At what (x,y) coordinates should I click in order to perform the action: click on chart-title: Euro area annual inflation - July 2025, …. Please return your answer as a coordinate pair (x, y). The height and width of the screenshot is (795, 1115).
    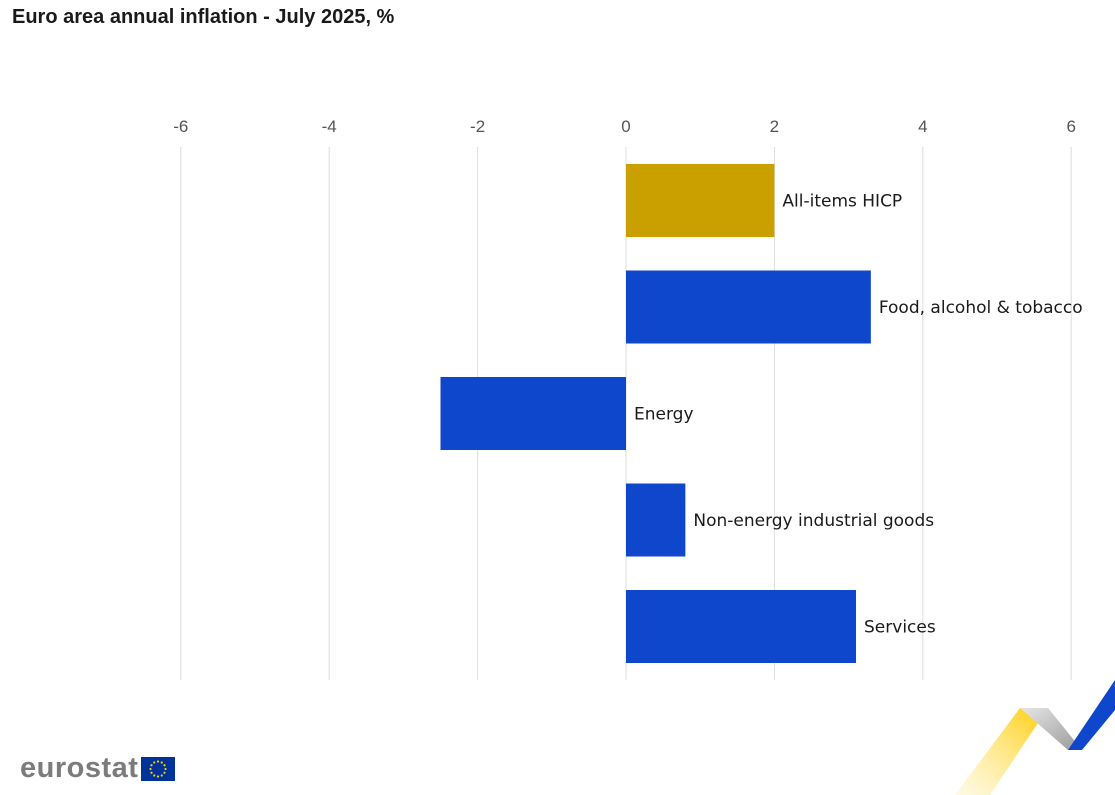
    Looking at the image, I should click on (203, 17).